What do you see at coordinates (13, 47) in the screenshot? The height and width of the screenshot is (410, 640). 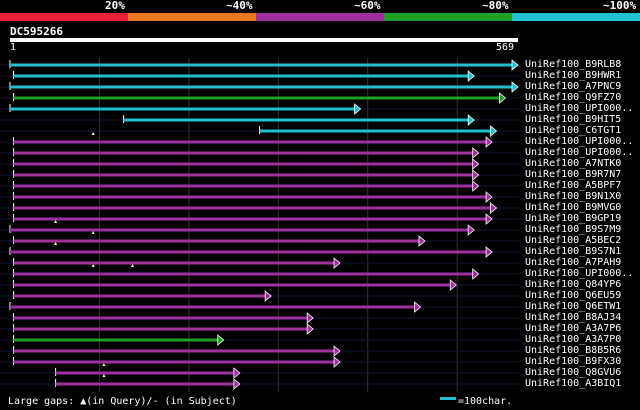 I see `query-start-label: 1` at bounding box center [13, 47].